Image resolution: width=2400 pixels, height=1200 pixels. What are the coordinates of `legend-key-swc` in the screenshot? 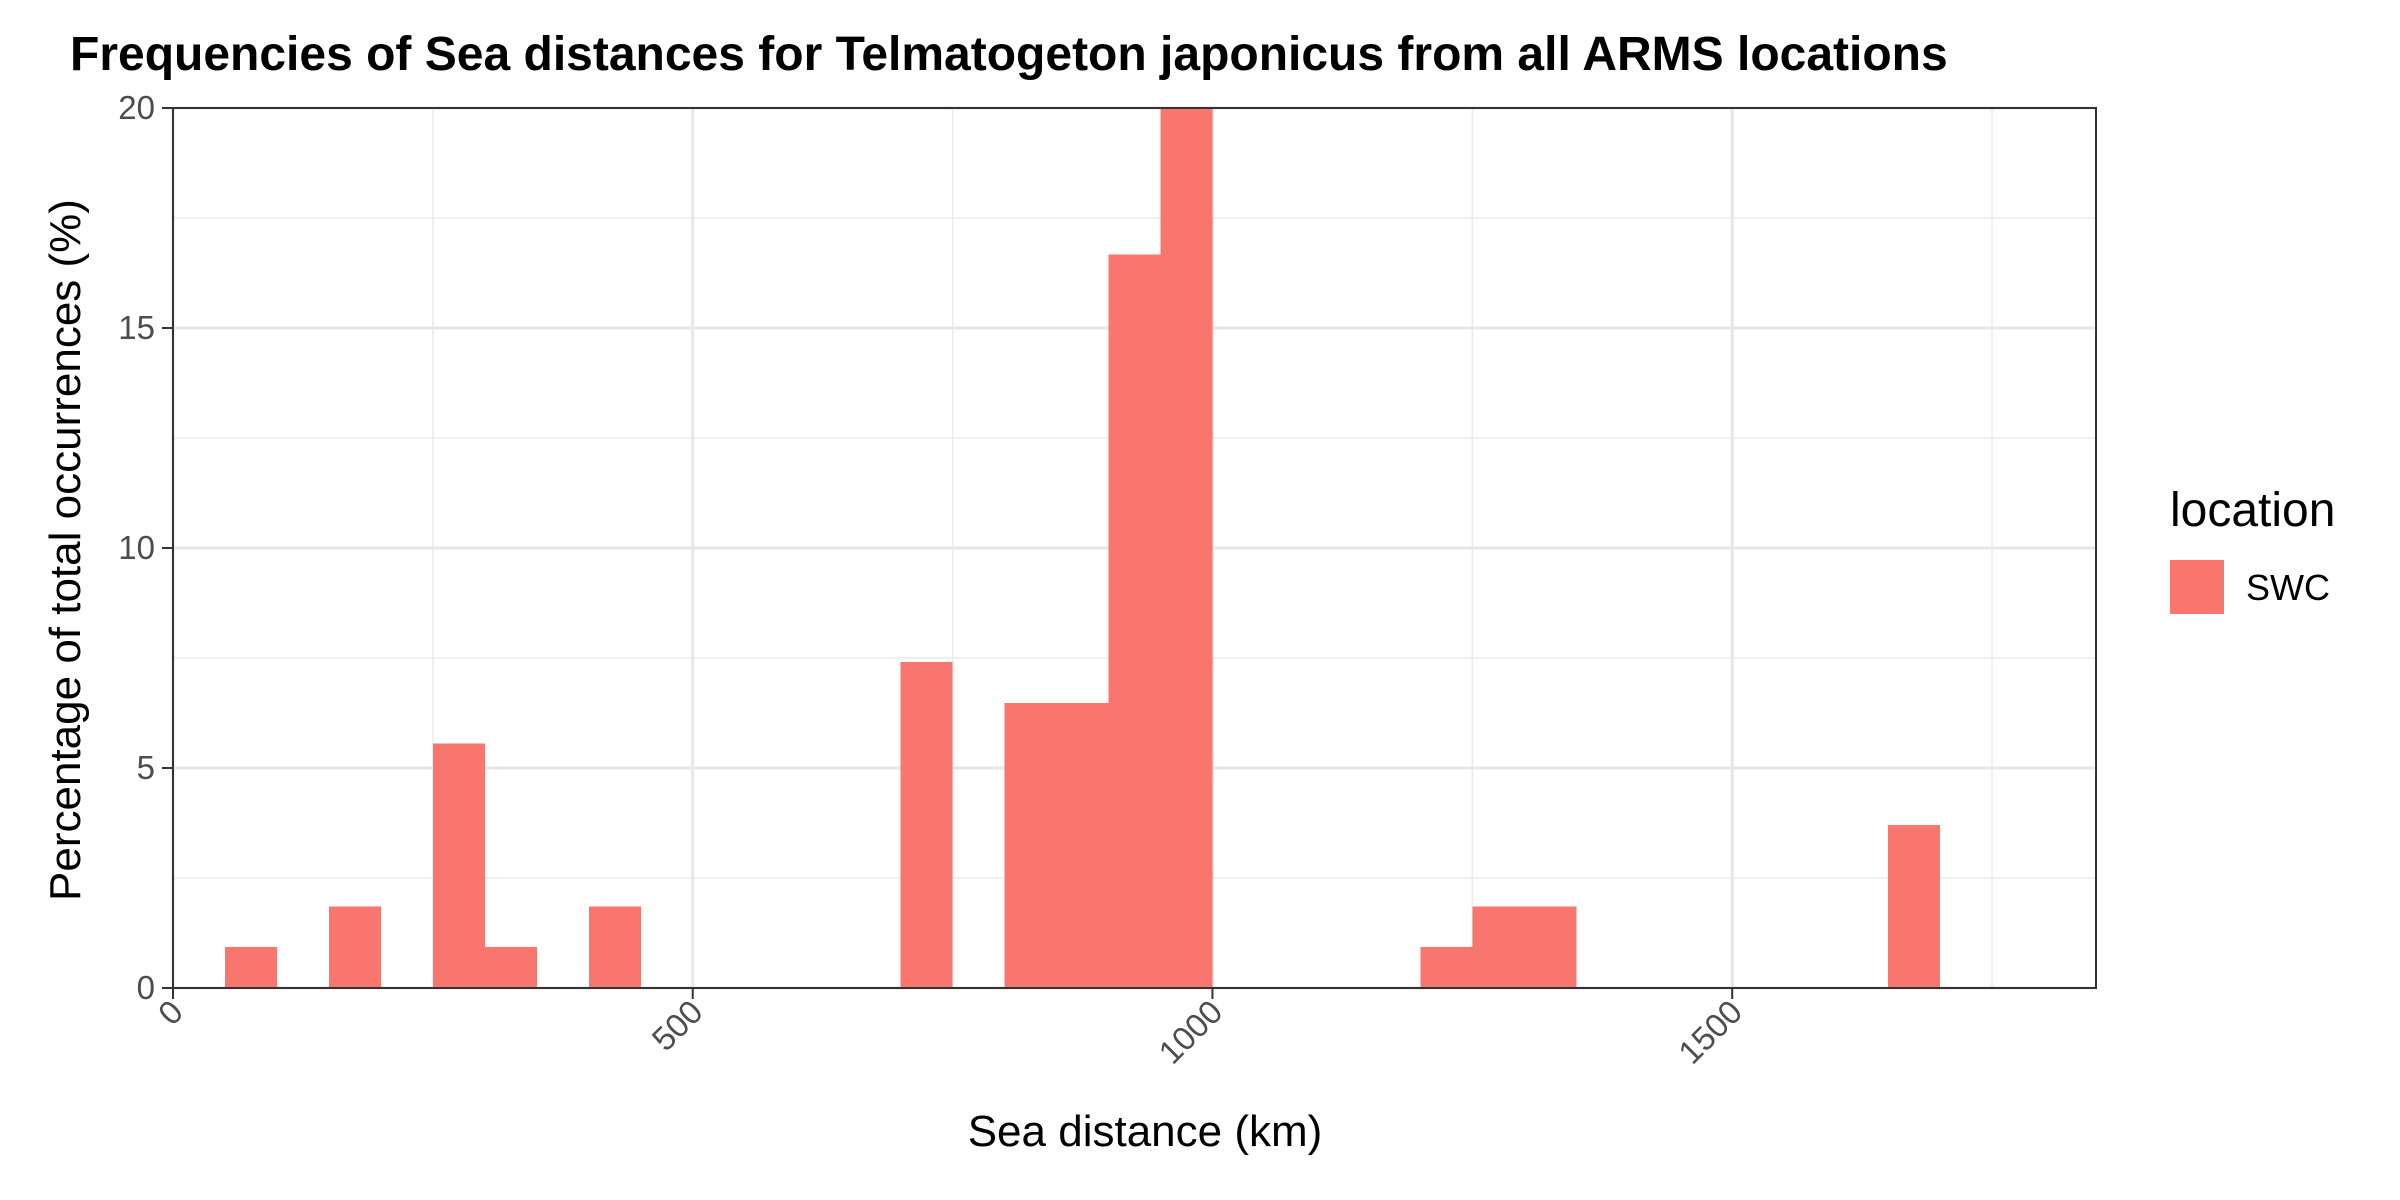 It's located at (2197, 587).